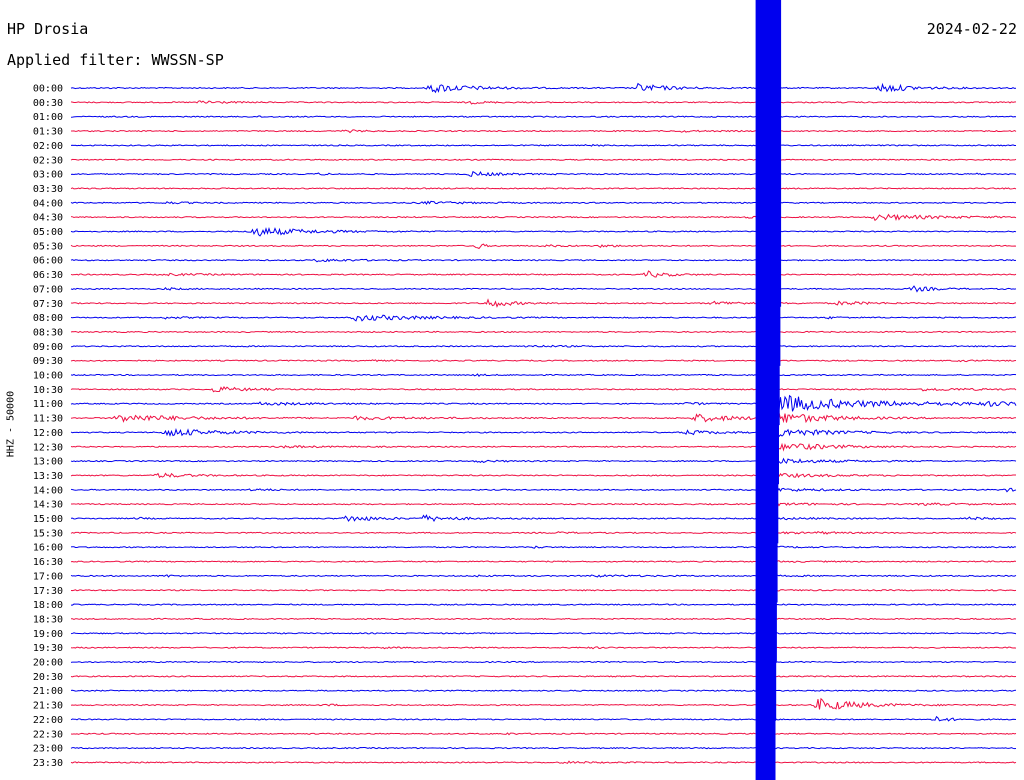 The width and height of the screenshot is (1024, 780). I want to click on tick-label: 00:30, so click(48, 103).